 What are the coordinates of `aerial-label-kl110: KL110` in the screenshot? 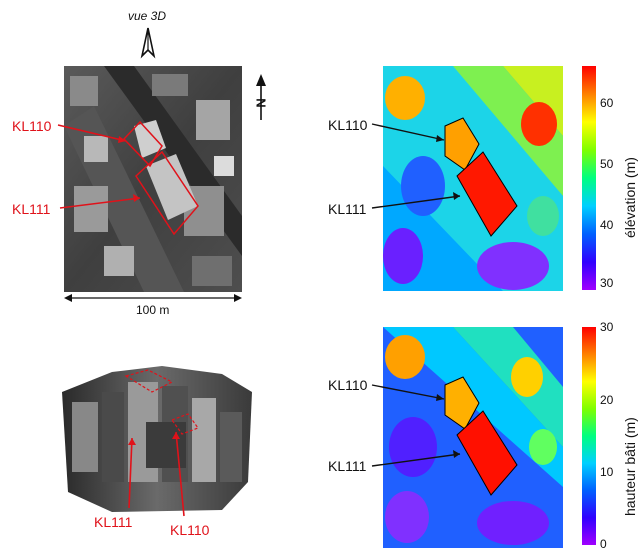 It's located at (32, 126).